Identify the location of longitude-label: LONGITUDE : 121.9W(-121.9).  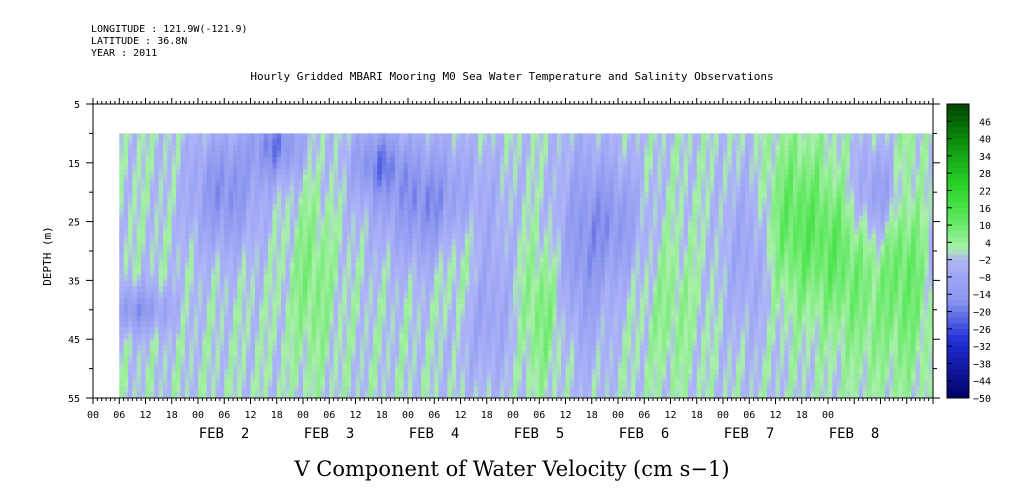
(169, 29).